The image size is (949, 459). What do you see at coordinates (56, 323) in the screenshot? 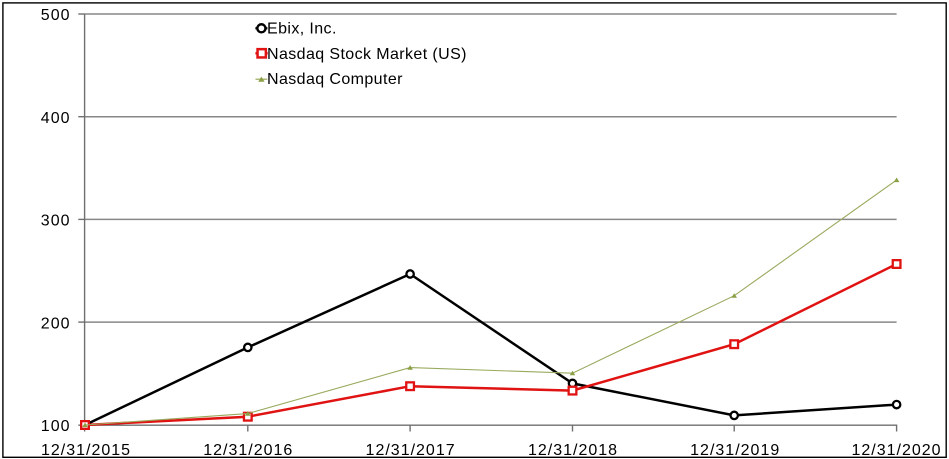
I see `svg-text: 200` at bounding box center [56, 323].